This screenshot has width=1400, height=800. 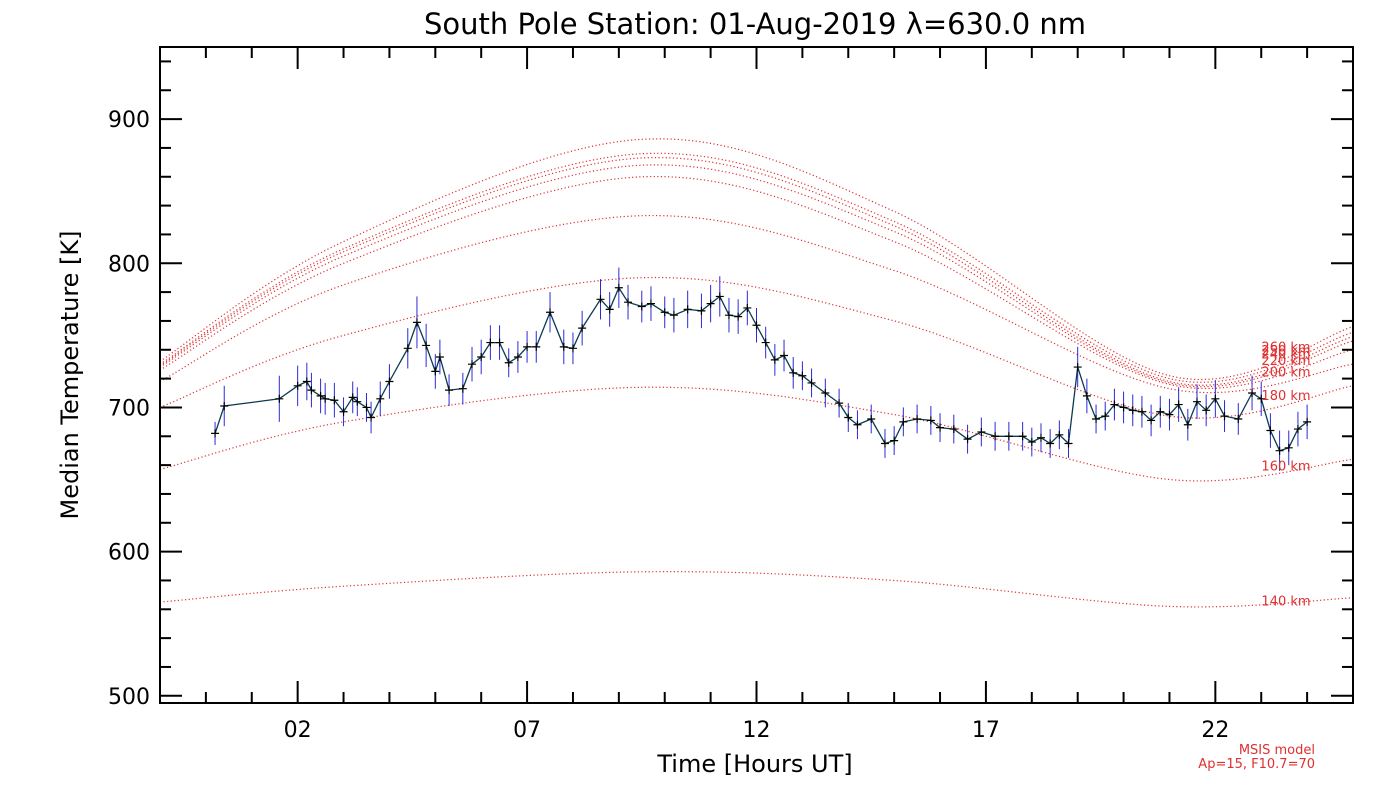 I want to click on model-curve-label-6: 250 km, so click(x=1285, y=351).